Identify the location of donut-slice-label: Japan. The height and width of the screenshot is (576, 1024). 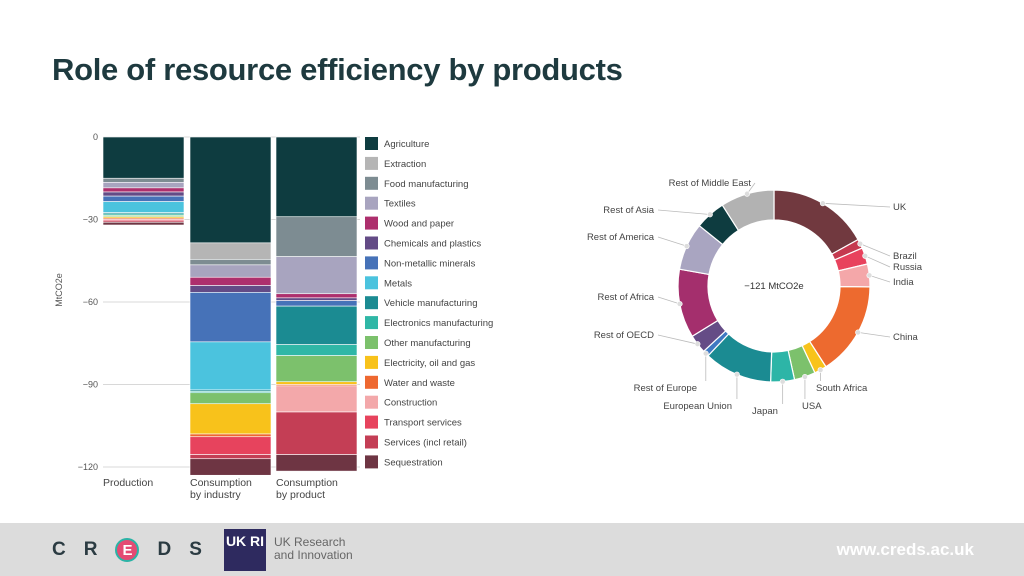
(765, 411).